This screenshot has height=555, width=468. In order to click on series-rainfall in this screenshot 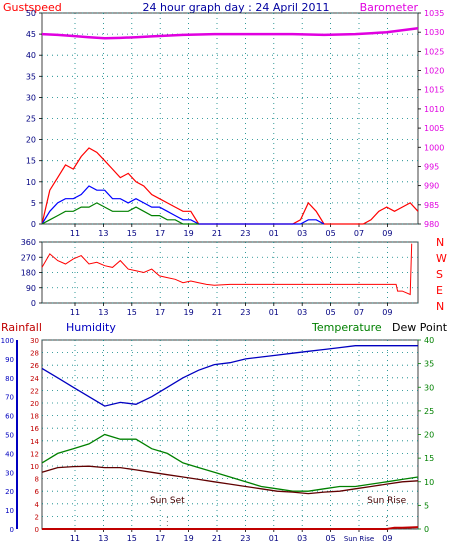, I will do `click(230, 528)`.